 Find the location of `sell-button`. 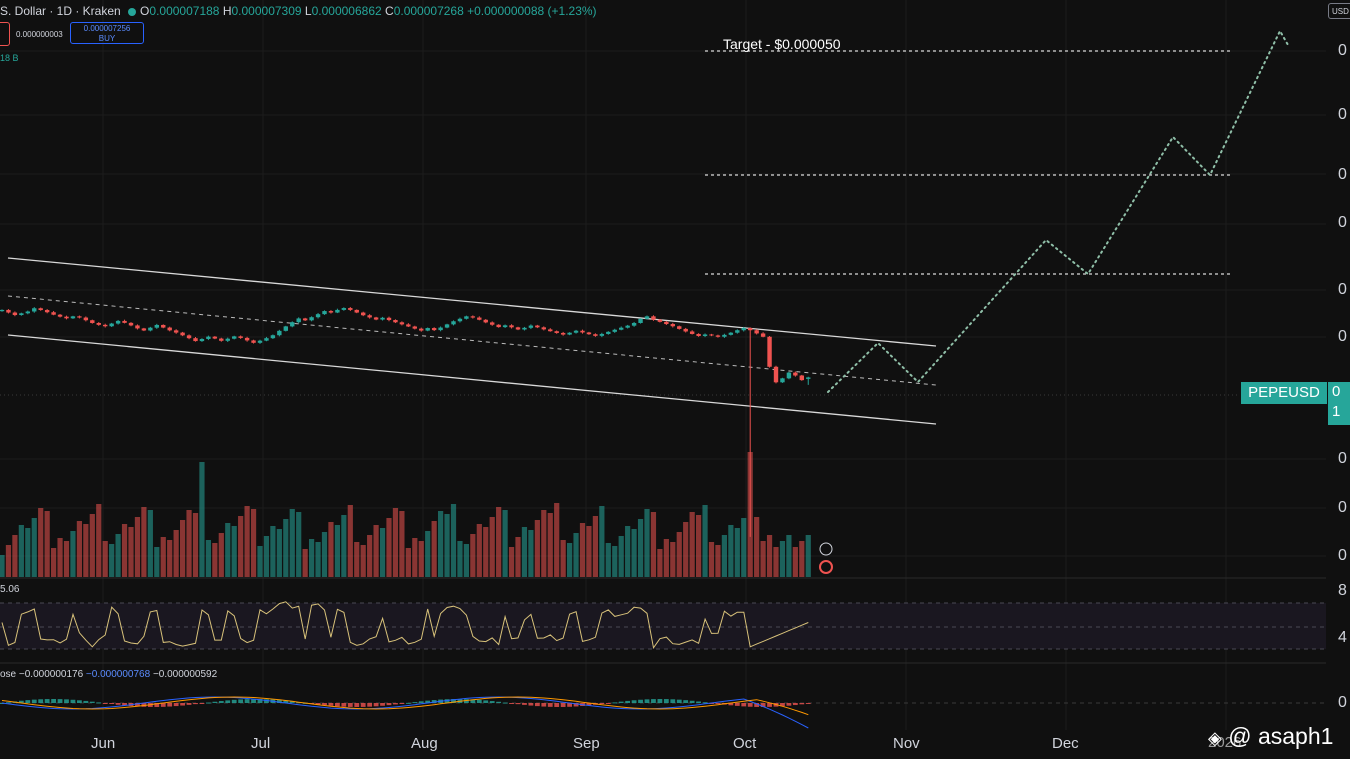

sell-button is located at coordinates (5, 34).